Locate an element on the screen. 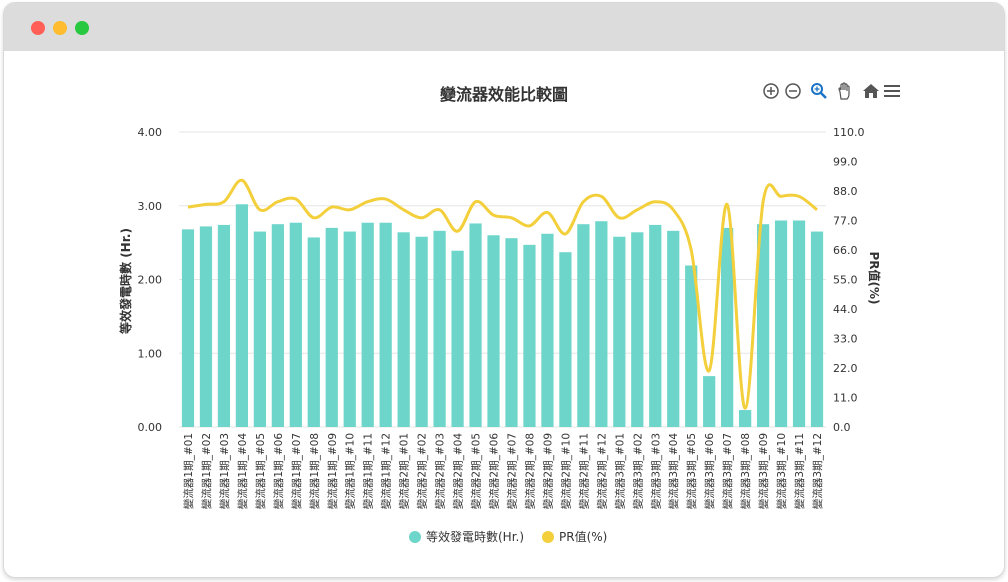  right-tick-label: 33.0 is located at coordinates (845, 339).